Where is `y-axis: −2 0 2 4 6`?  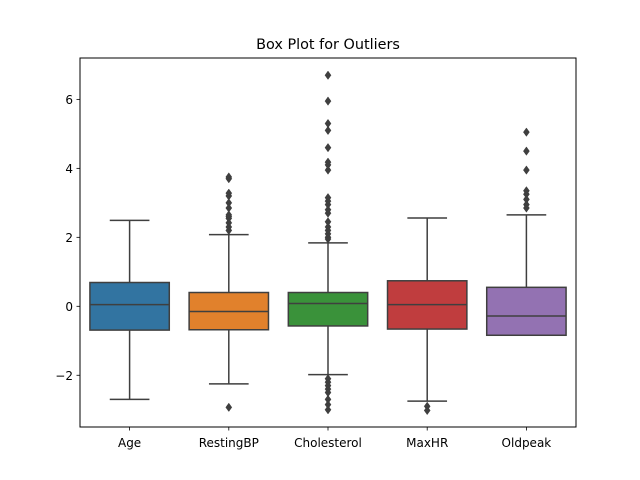 y-axis: −2 0 2 4 6 is located at coordinates (67, 238).